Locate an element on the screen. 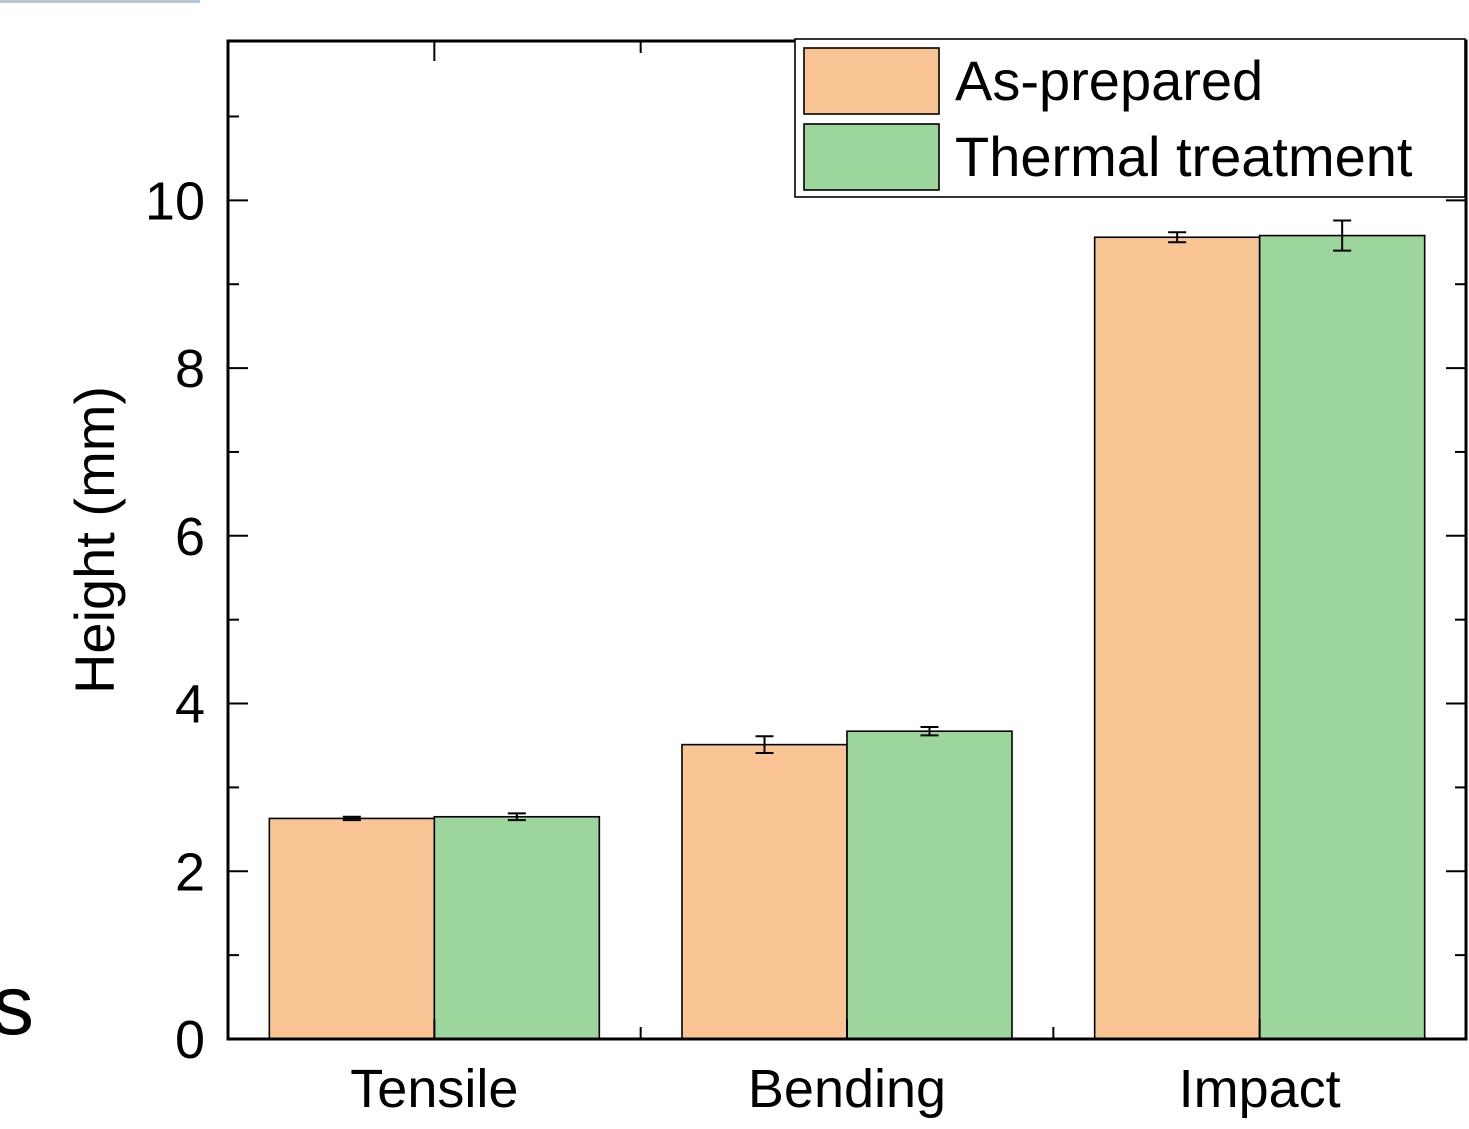 This screenshot has width=1469, height=1129. y-tick-label: 6 is located at coordinates (190, 537).